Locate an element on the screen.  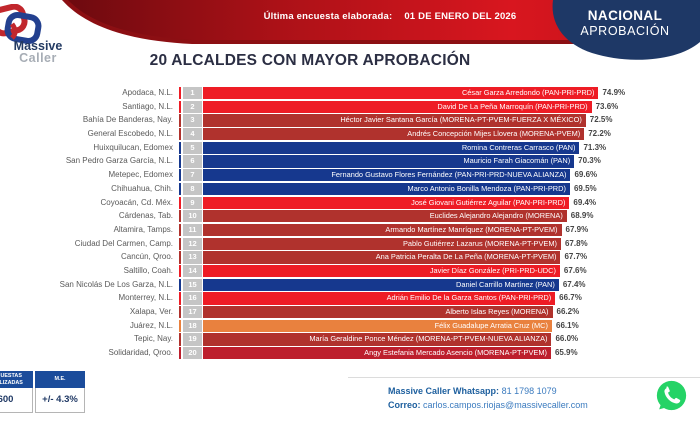
city-label: San Pedro Garza García, N.L. is located at coordinates (119, 161).